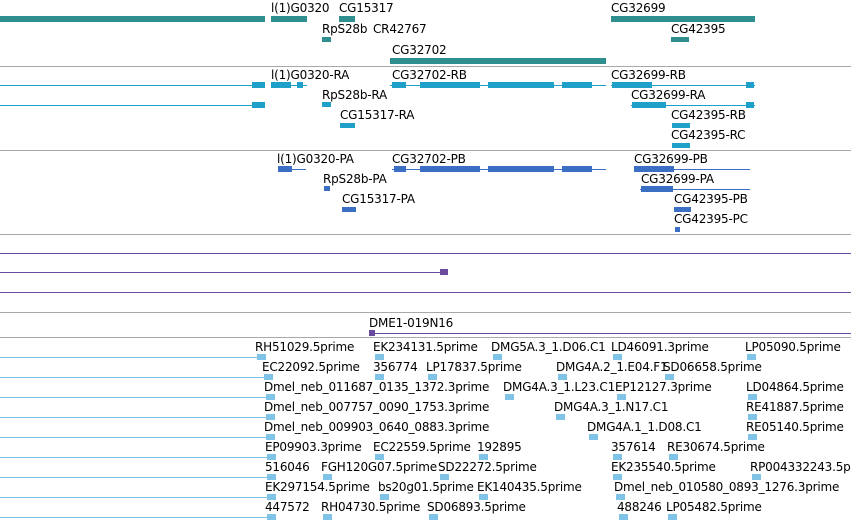 Image resolution: width=851 pixels, height=522 pixels. I want to click on gene-feature-cg32699, so click(683, 19).